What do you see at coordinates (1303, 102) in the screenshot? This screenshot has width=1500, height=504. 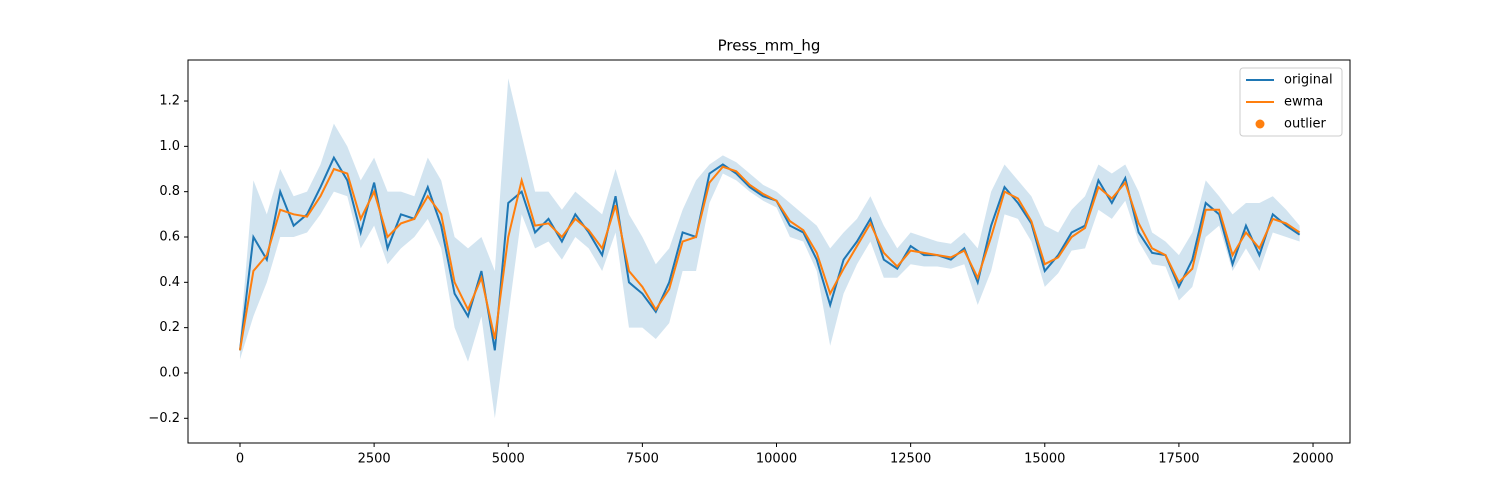 I see `legend-label: ewma` at bounding box center [1303, 102].